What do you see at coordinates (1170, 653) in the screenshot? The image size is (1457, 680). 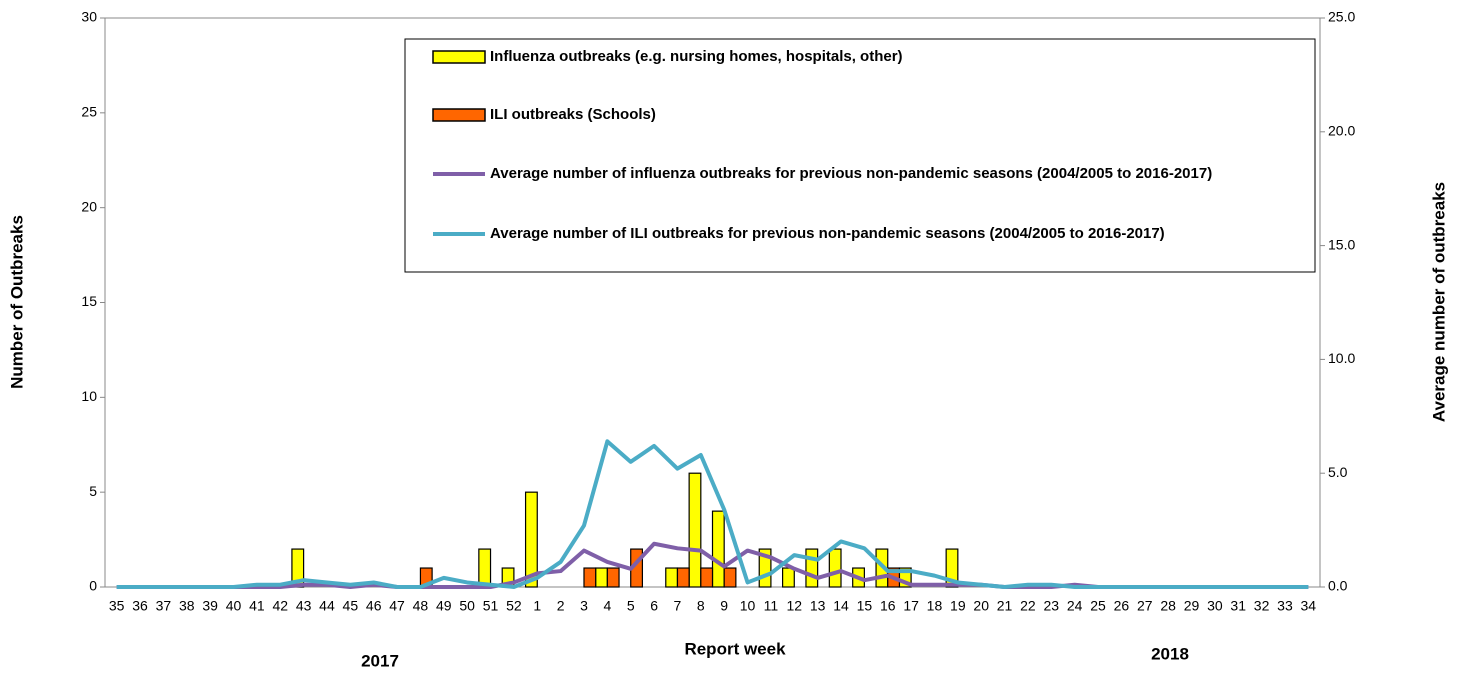 I see `year-label: 2018` at bounding box center [1170, 653].